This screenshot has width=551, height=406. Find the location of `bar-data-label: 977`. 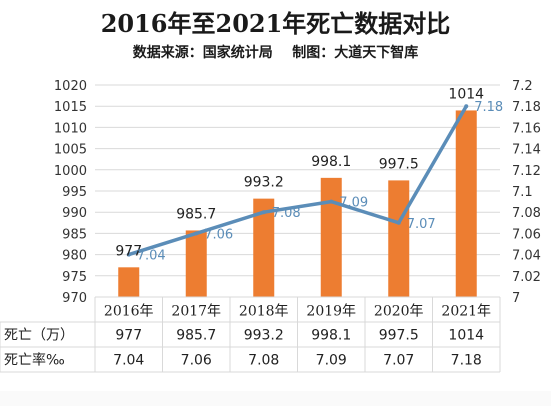

bar-data-label: 977 is located at coordinates (128, 251).